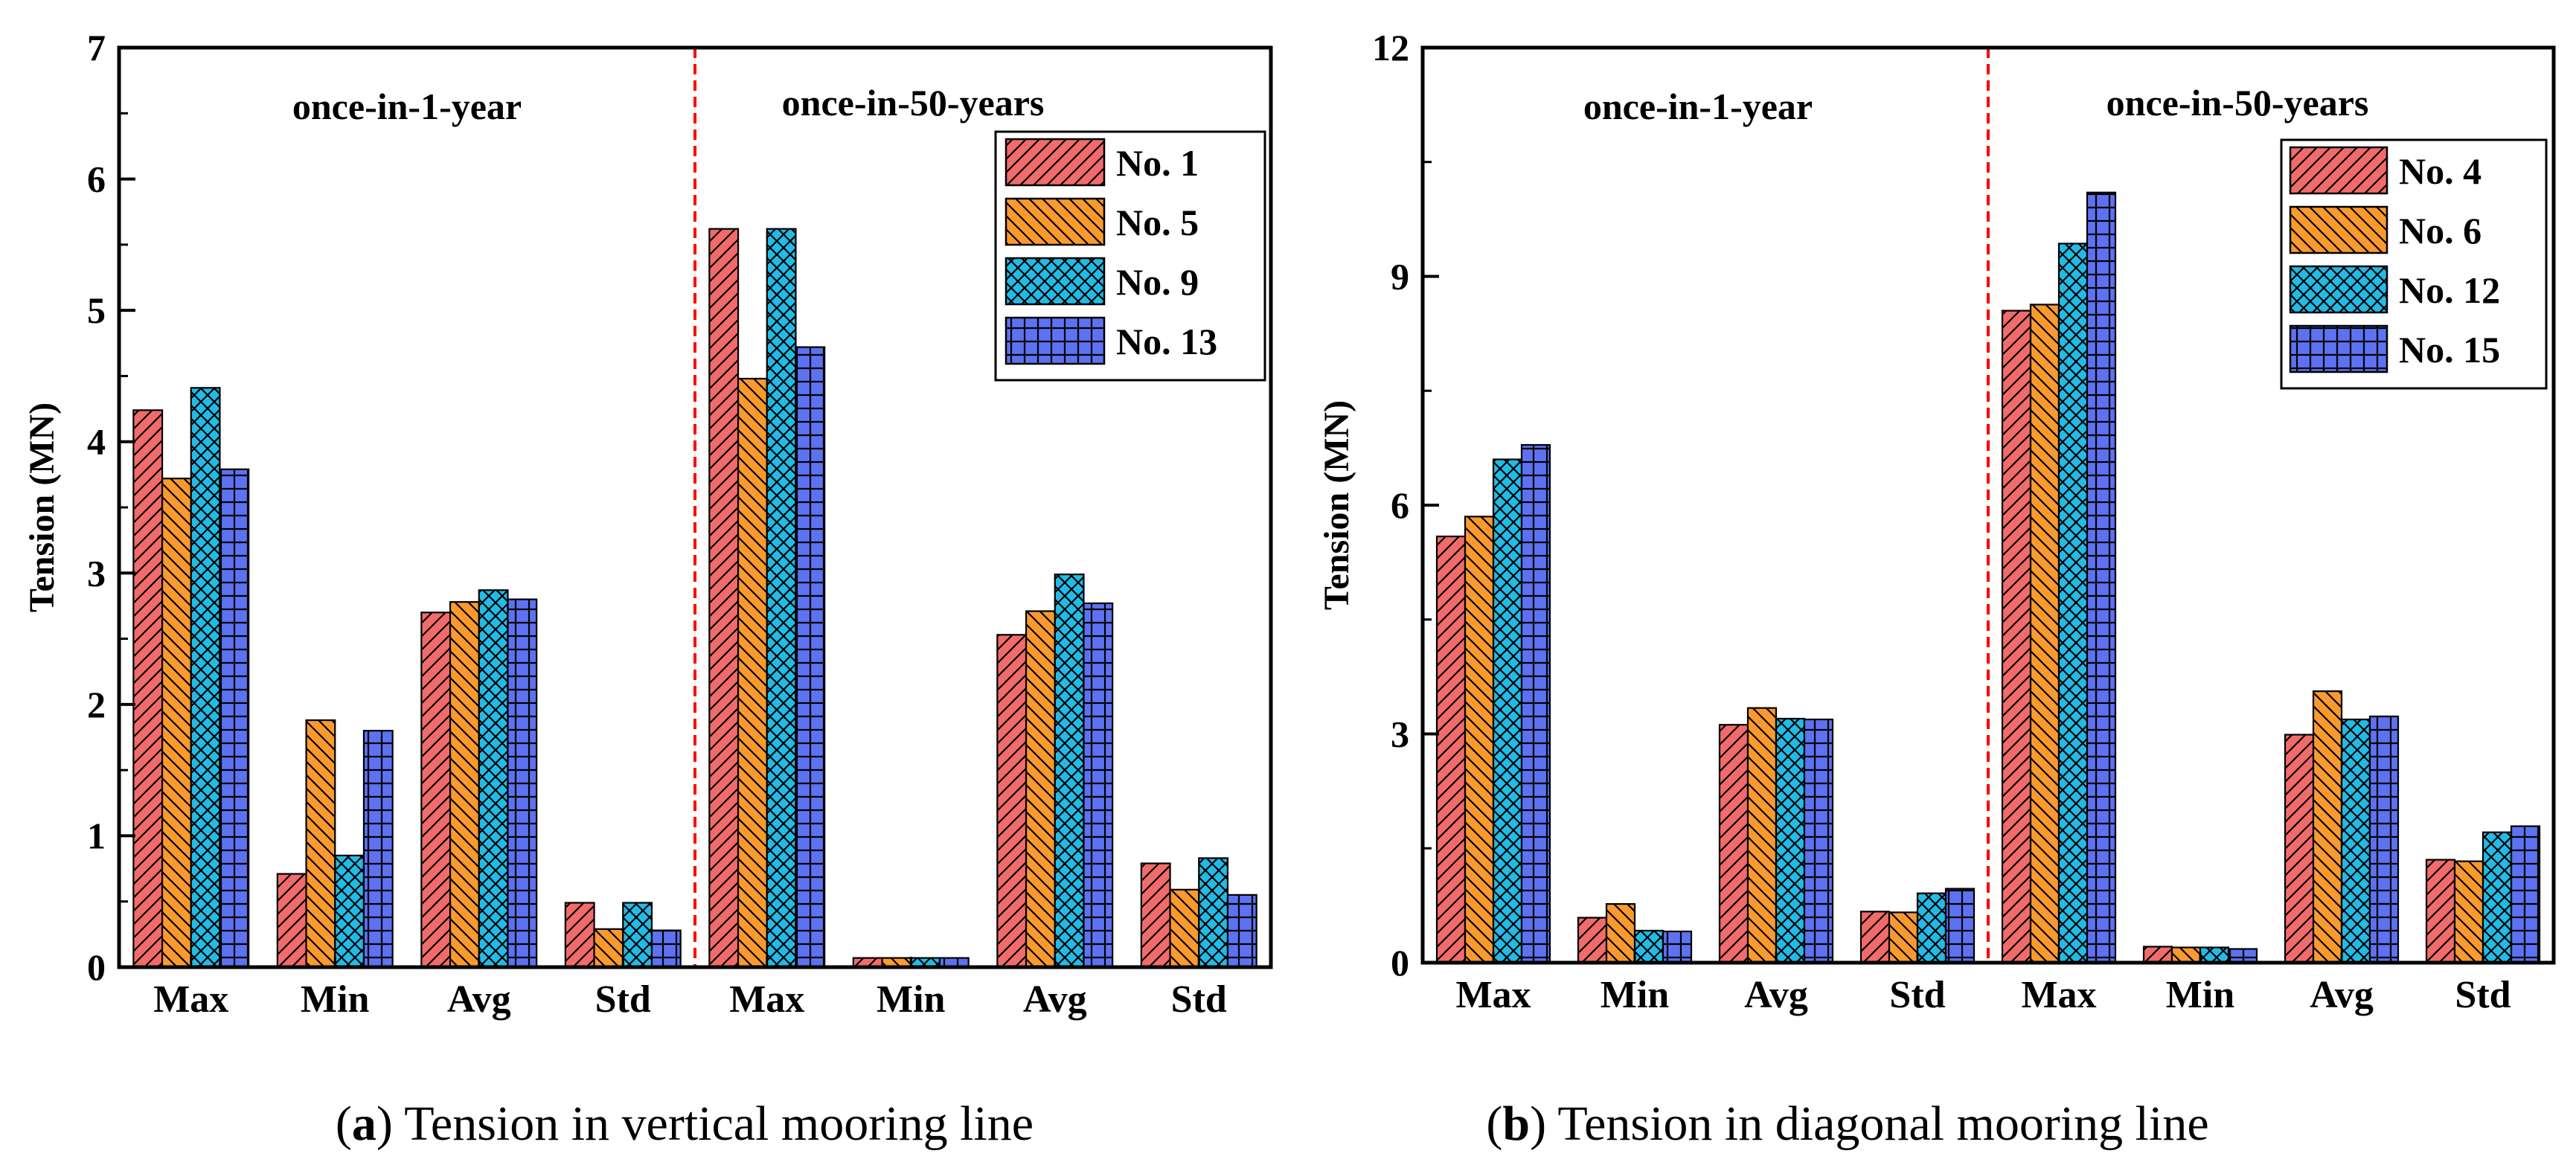 This screenshot has width=2576, height=1171. I want to click on bar-no-12-avg, so click(2355, 841).